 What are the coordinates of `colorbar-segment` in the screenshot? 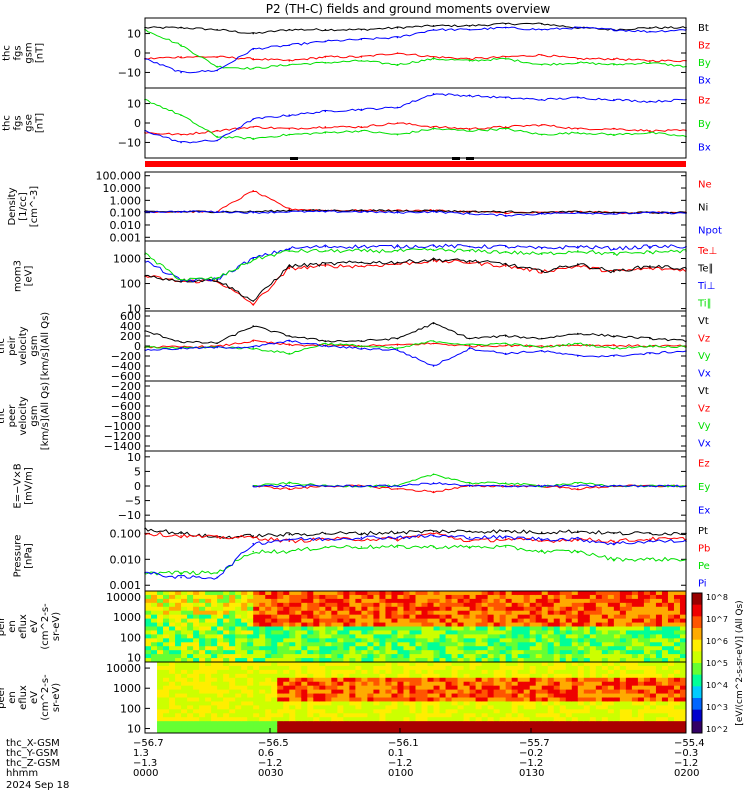 It's located at (697, 599).